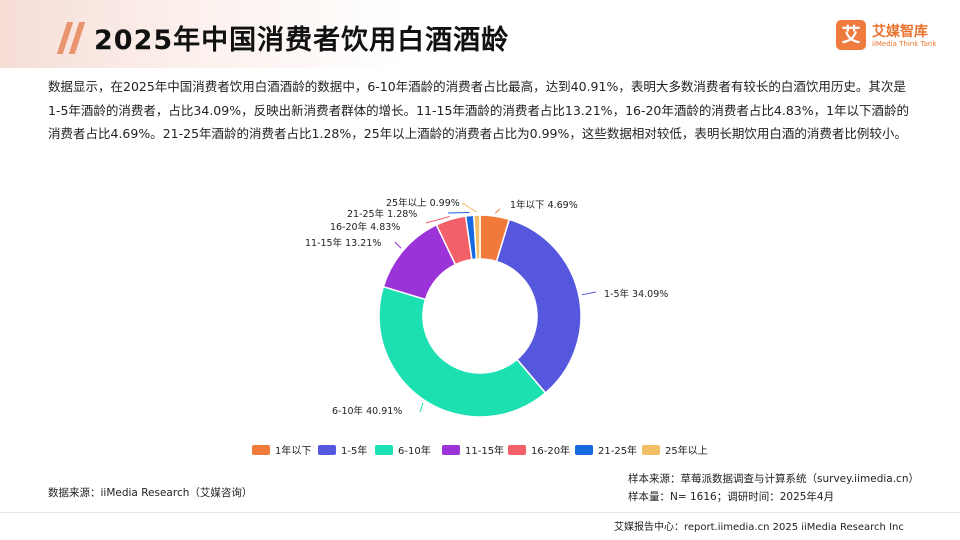 The image size is (960, 540). What do you see at coordinates (900, 32) in the screenshot?
I see `logo-name-cn: 艾媒智库` at bounding box center [900, 32].